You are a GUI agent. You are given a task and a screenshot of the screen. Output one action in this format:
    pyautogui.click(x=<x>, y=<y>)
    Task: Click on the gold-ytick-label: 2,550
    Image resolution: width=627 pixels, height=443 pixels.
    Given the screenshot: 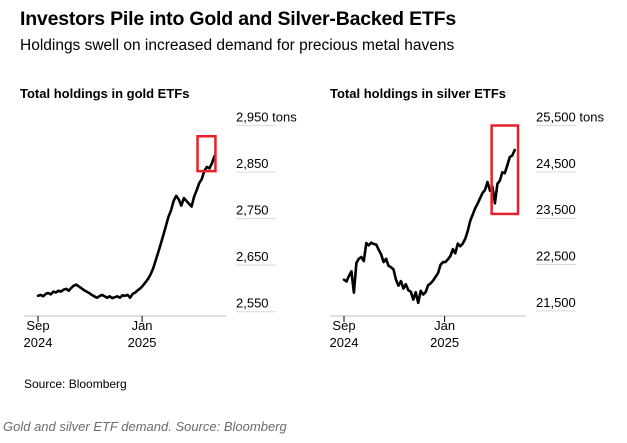 What is the action you would take?
    pyautogui.click(x=252, y=303)
    